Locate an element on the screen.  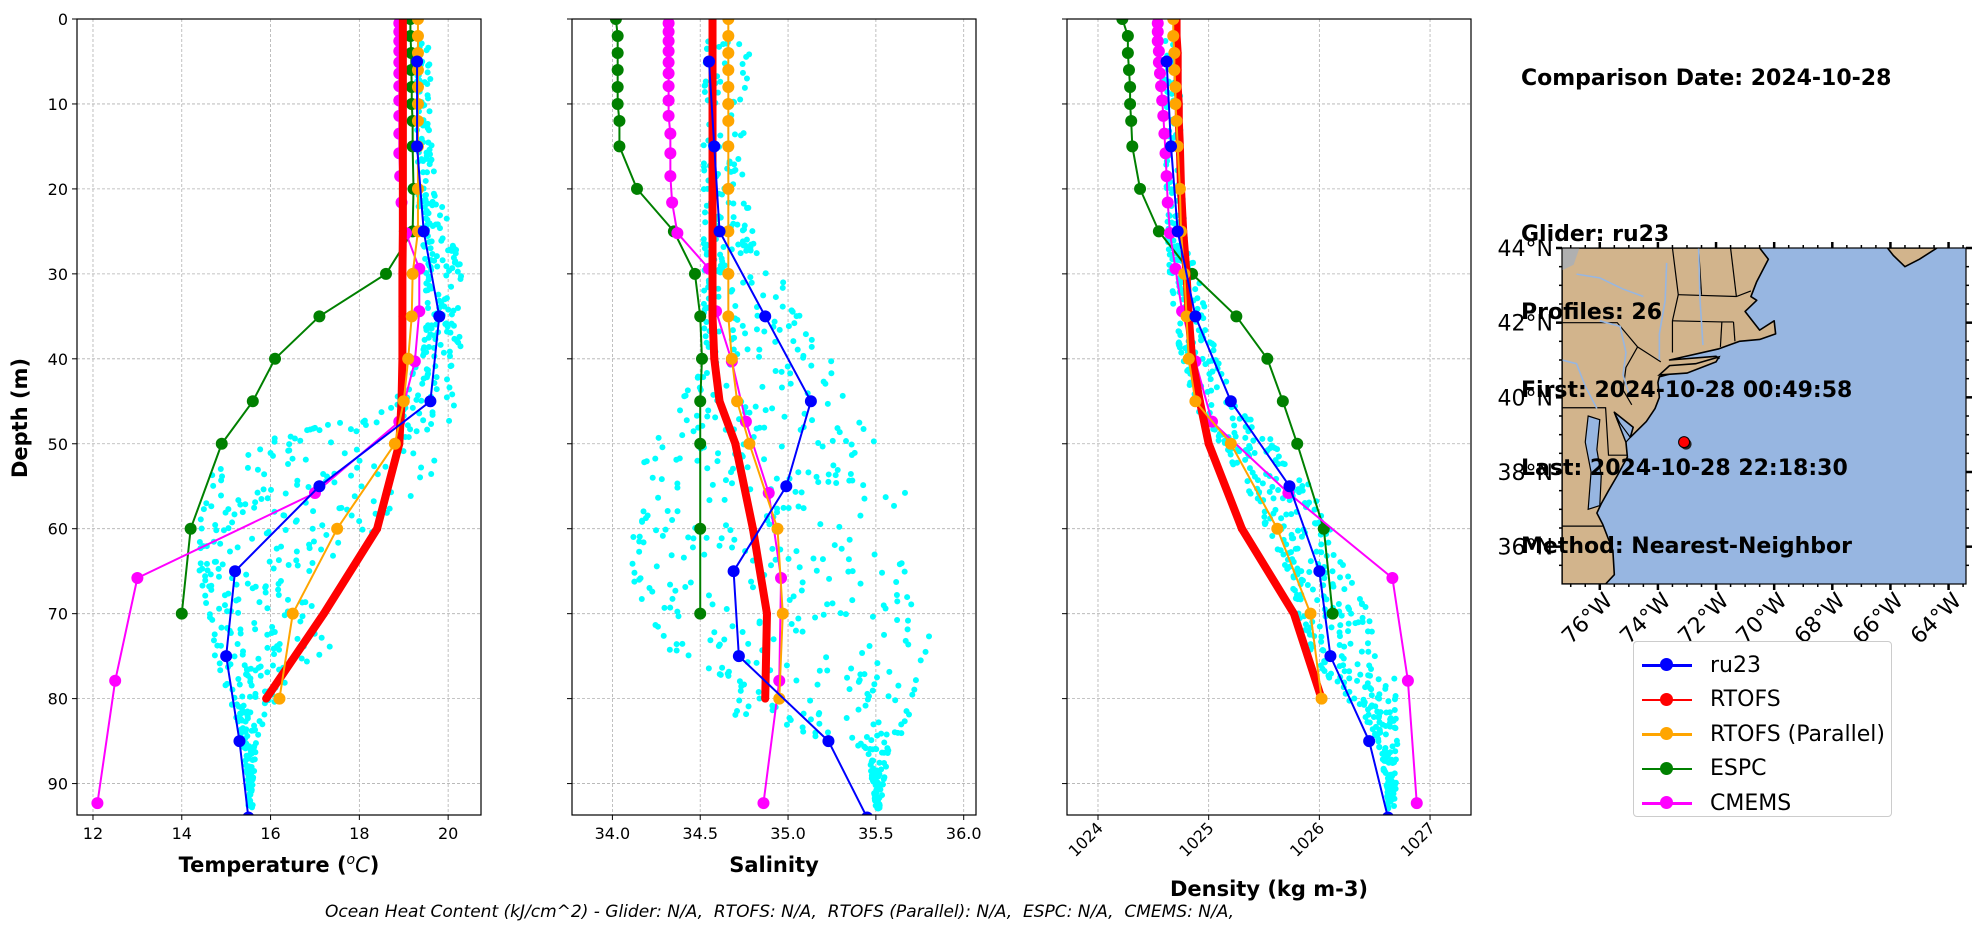
y-tick-label: 10 is located at coordinates (58, 104).